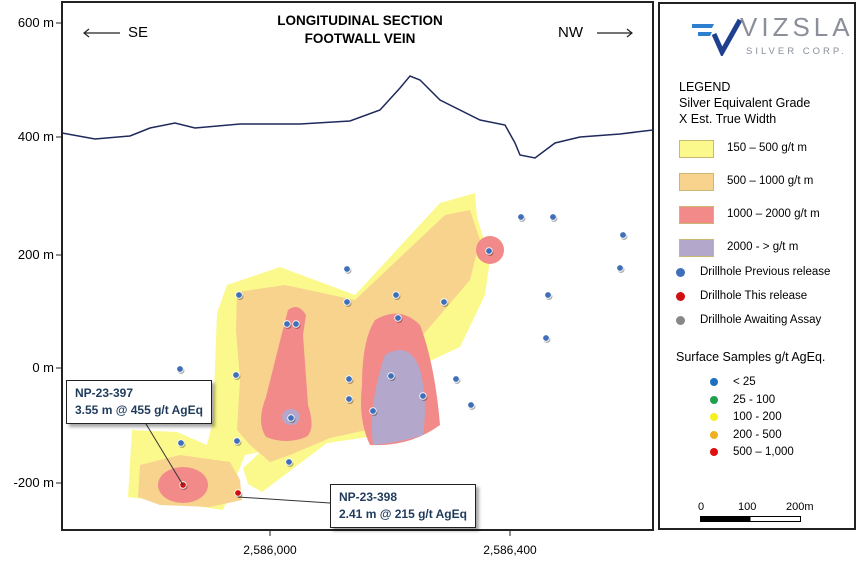 The width and height of the screenshot is (860, 567). Describe the element at coordinates (139, 410) in the screenshot. I see `callout-result: 3.55 m @ 455 g/t AgEq` at that location.